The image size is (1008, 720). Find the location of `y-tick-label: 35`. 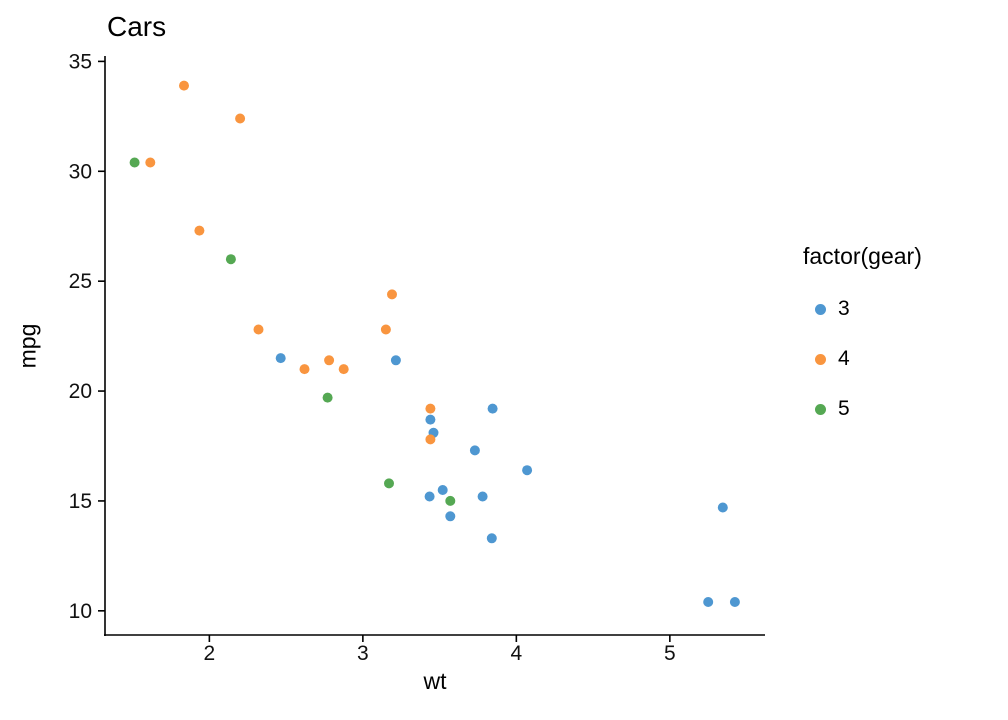

y-tick-label: 35 is located at coordinates (80, 61).